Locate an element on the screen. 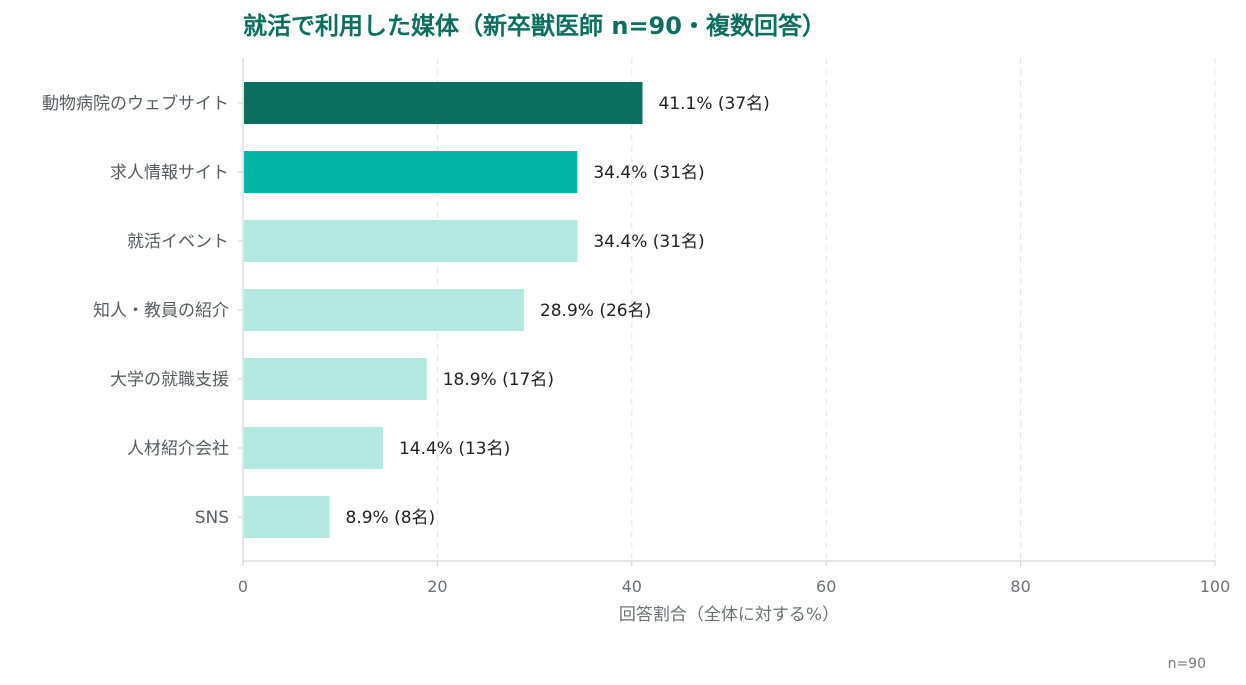  value-label: 14.4% (13名) is located at coordinates (454, 449).